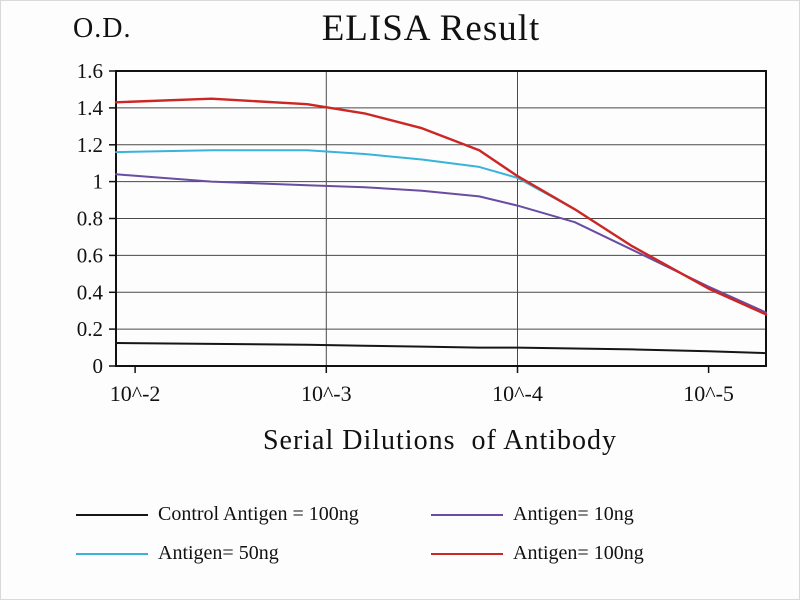 The height and width of the screenshot is (600, 800). I want to click on svg-text: 0, so click(98, 366).